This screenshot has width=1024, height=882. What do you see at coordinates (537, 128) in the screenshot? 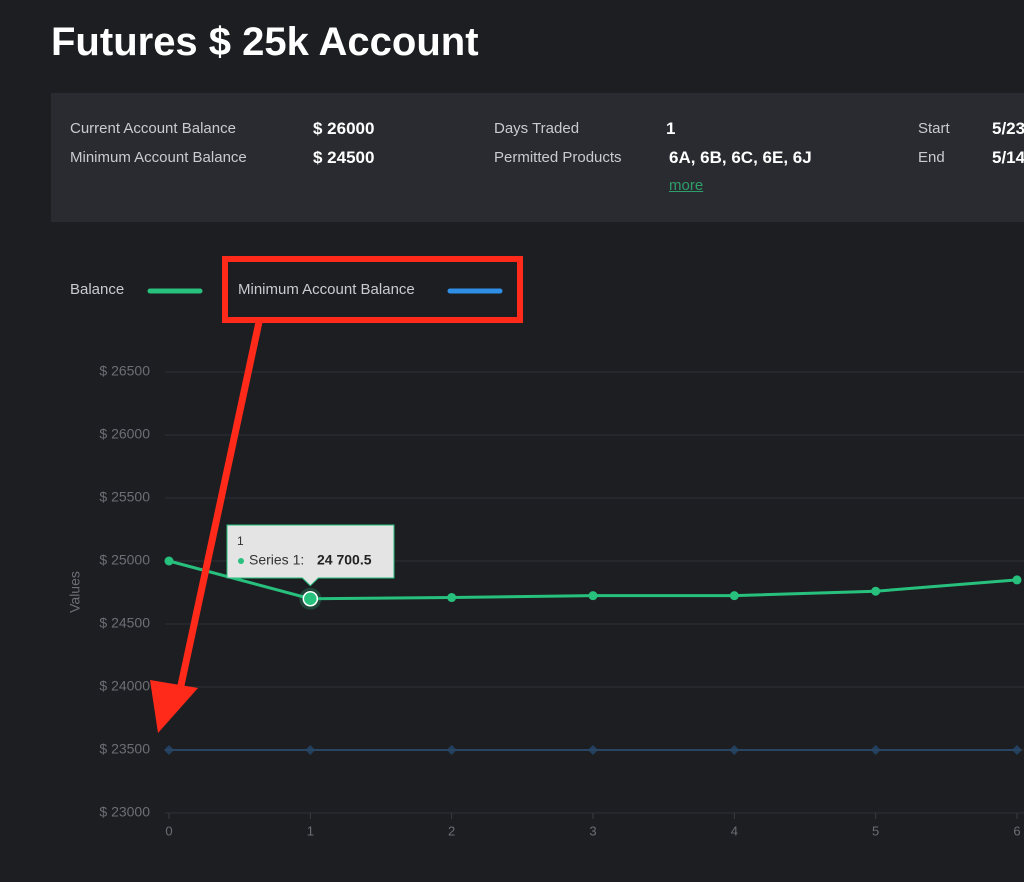
I see `field-label: Days Traded` at bounding box center [537, 128].